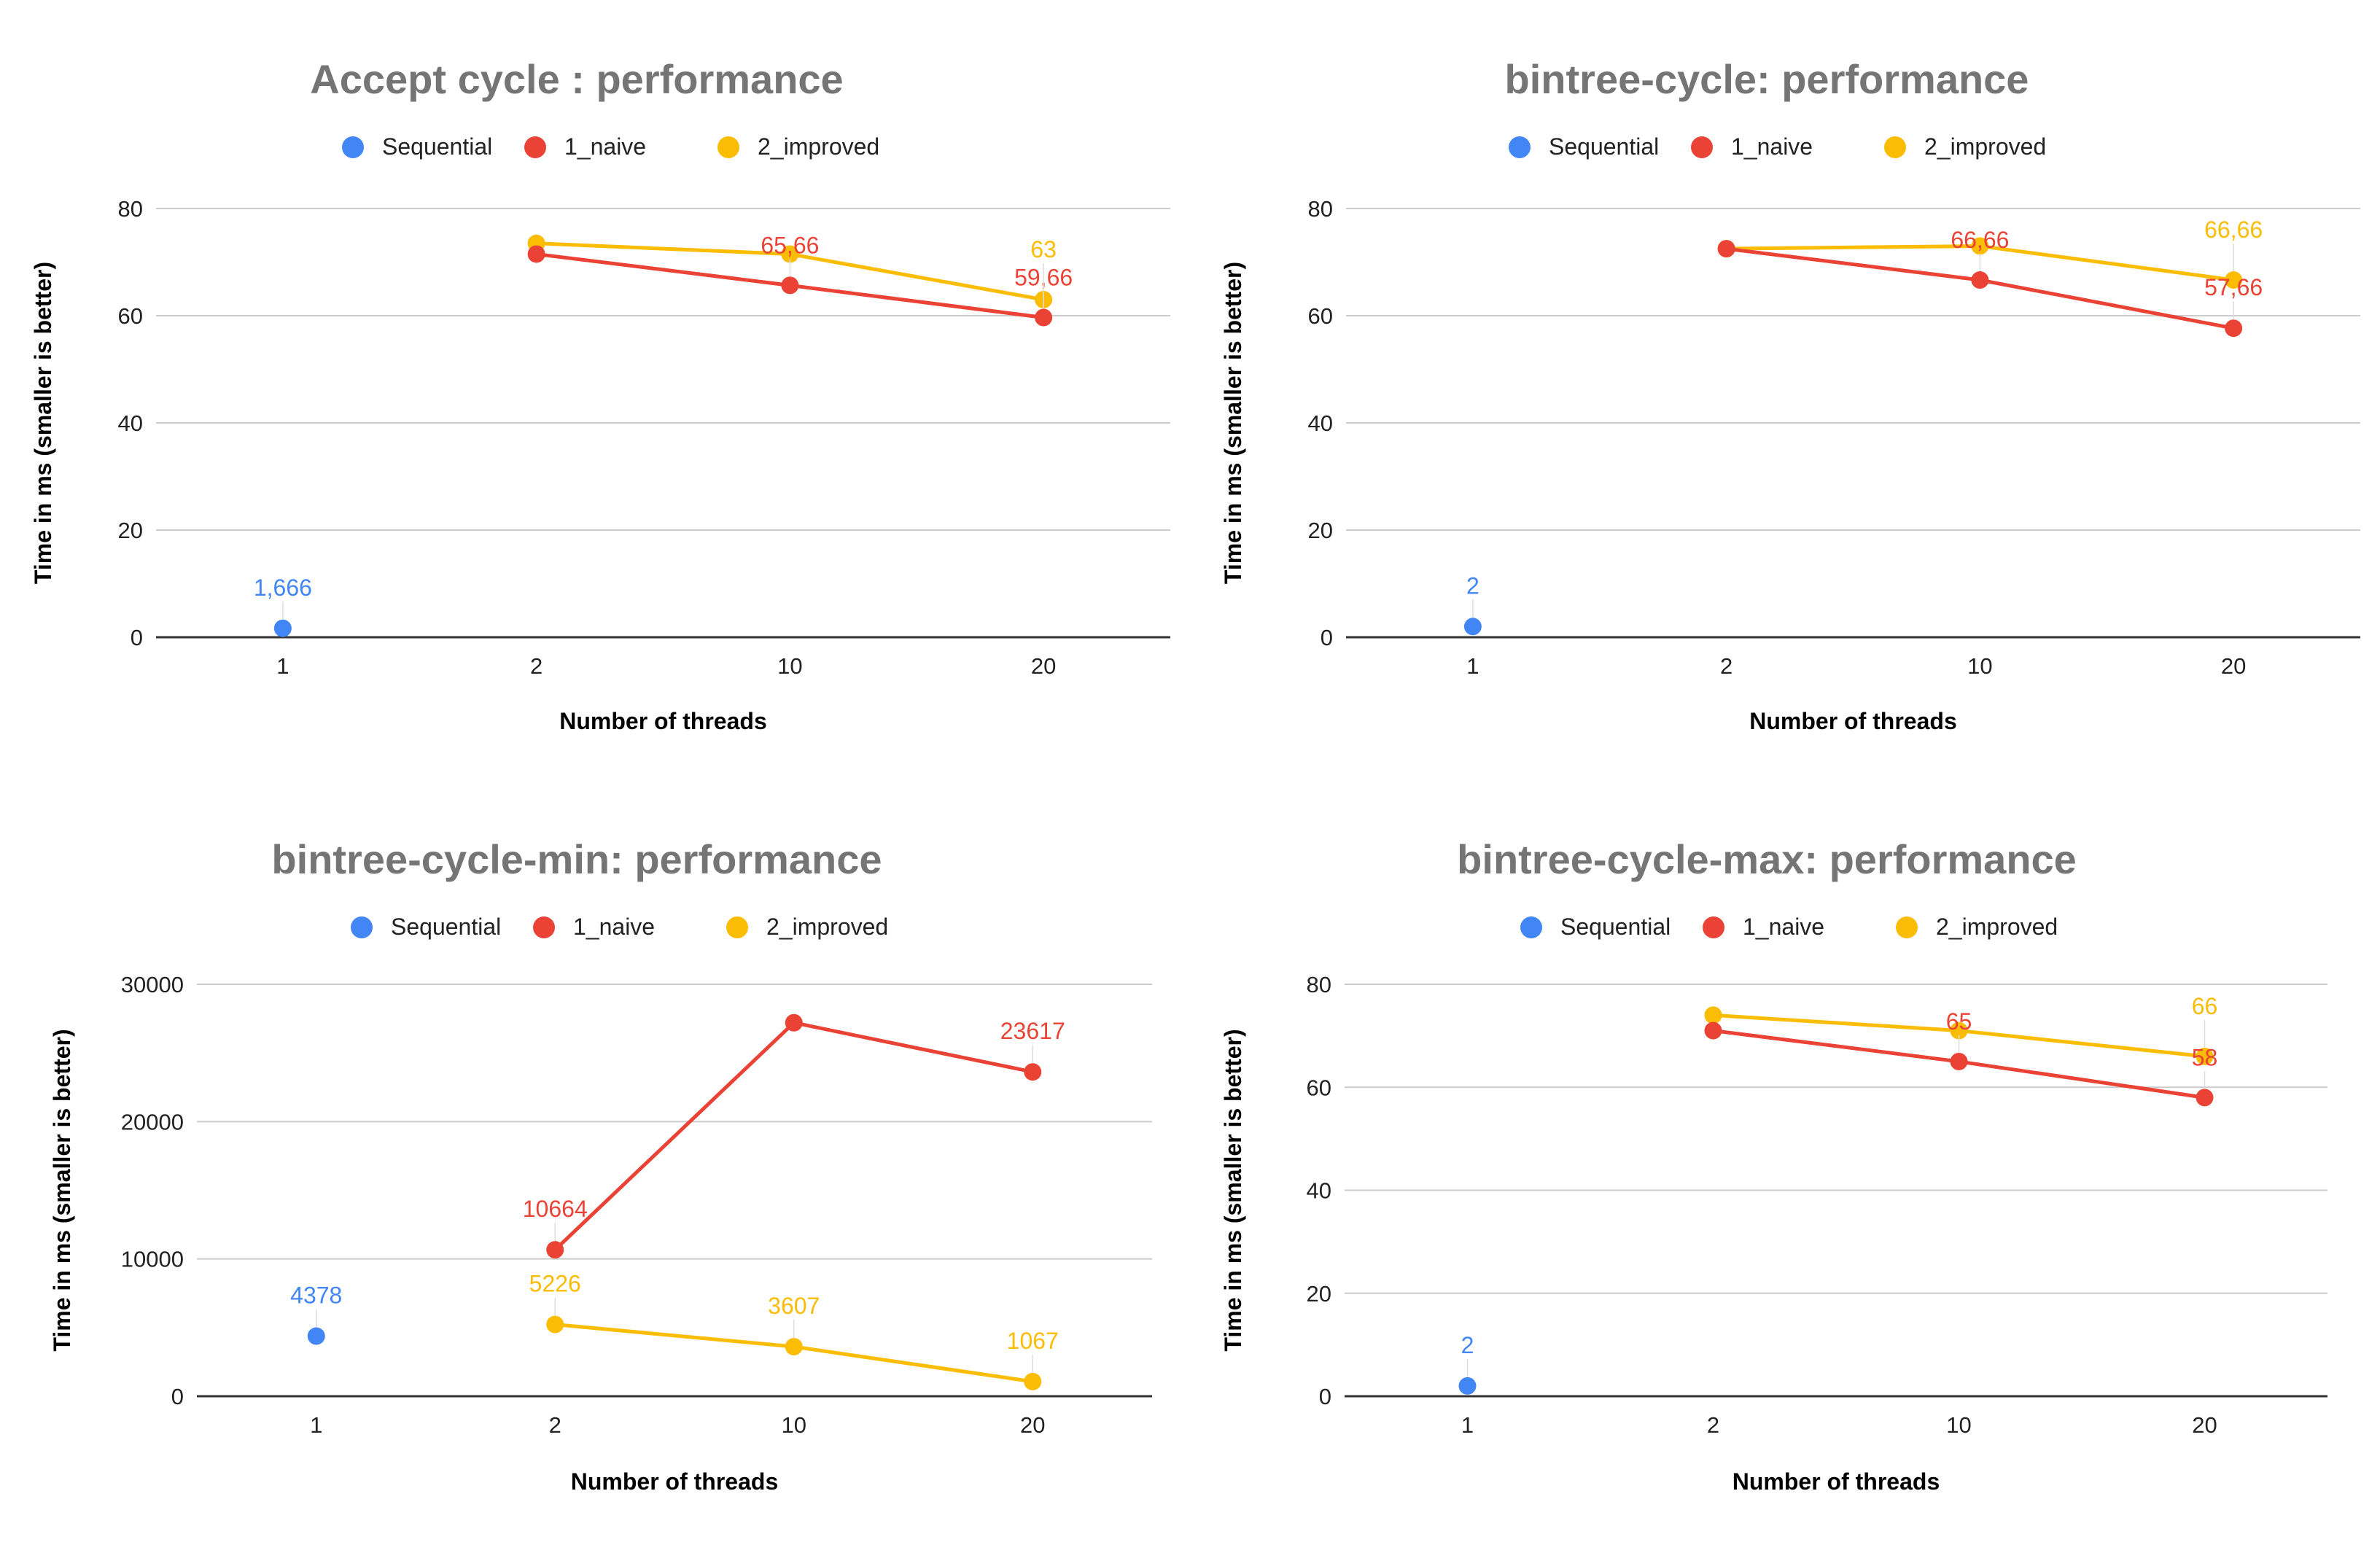  Describe the element at coordinates (152, 1259) in the screenshot. I see `y-tick-label: 10000` at that location.